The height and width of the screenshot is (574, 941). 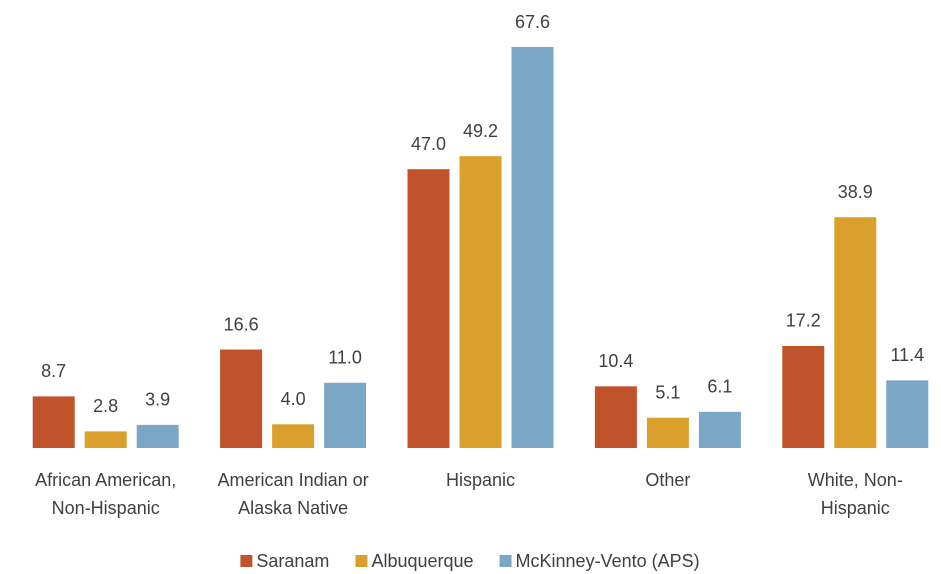 I want to click on value-label: 49.2, so click(x=480, y=131).